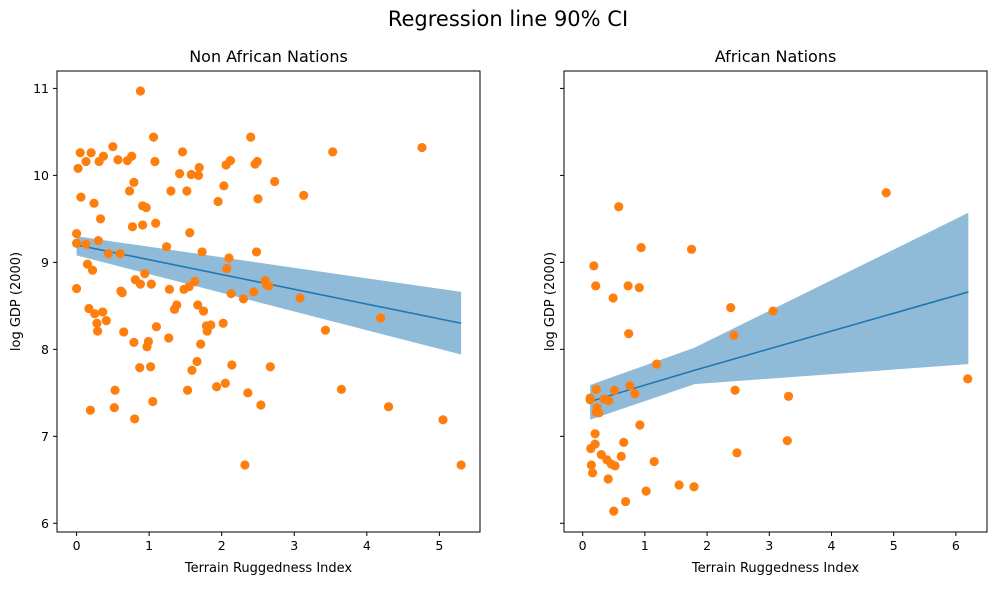 The height and width of the screenshot is (589, 1000). I want to click on x-ticks: 0 1 2 3 4 5 6, so click(769, 542).